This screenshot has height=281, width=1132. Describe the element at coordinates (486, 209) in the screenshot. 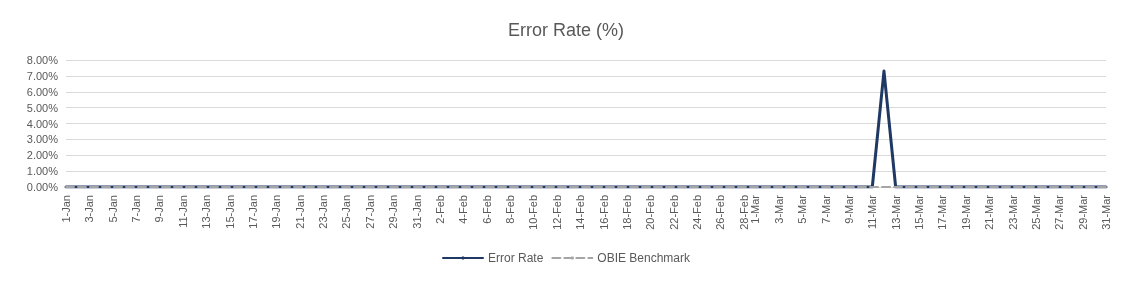

I see `x-tick-label: 6-Feb` at that location.